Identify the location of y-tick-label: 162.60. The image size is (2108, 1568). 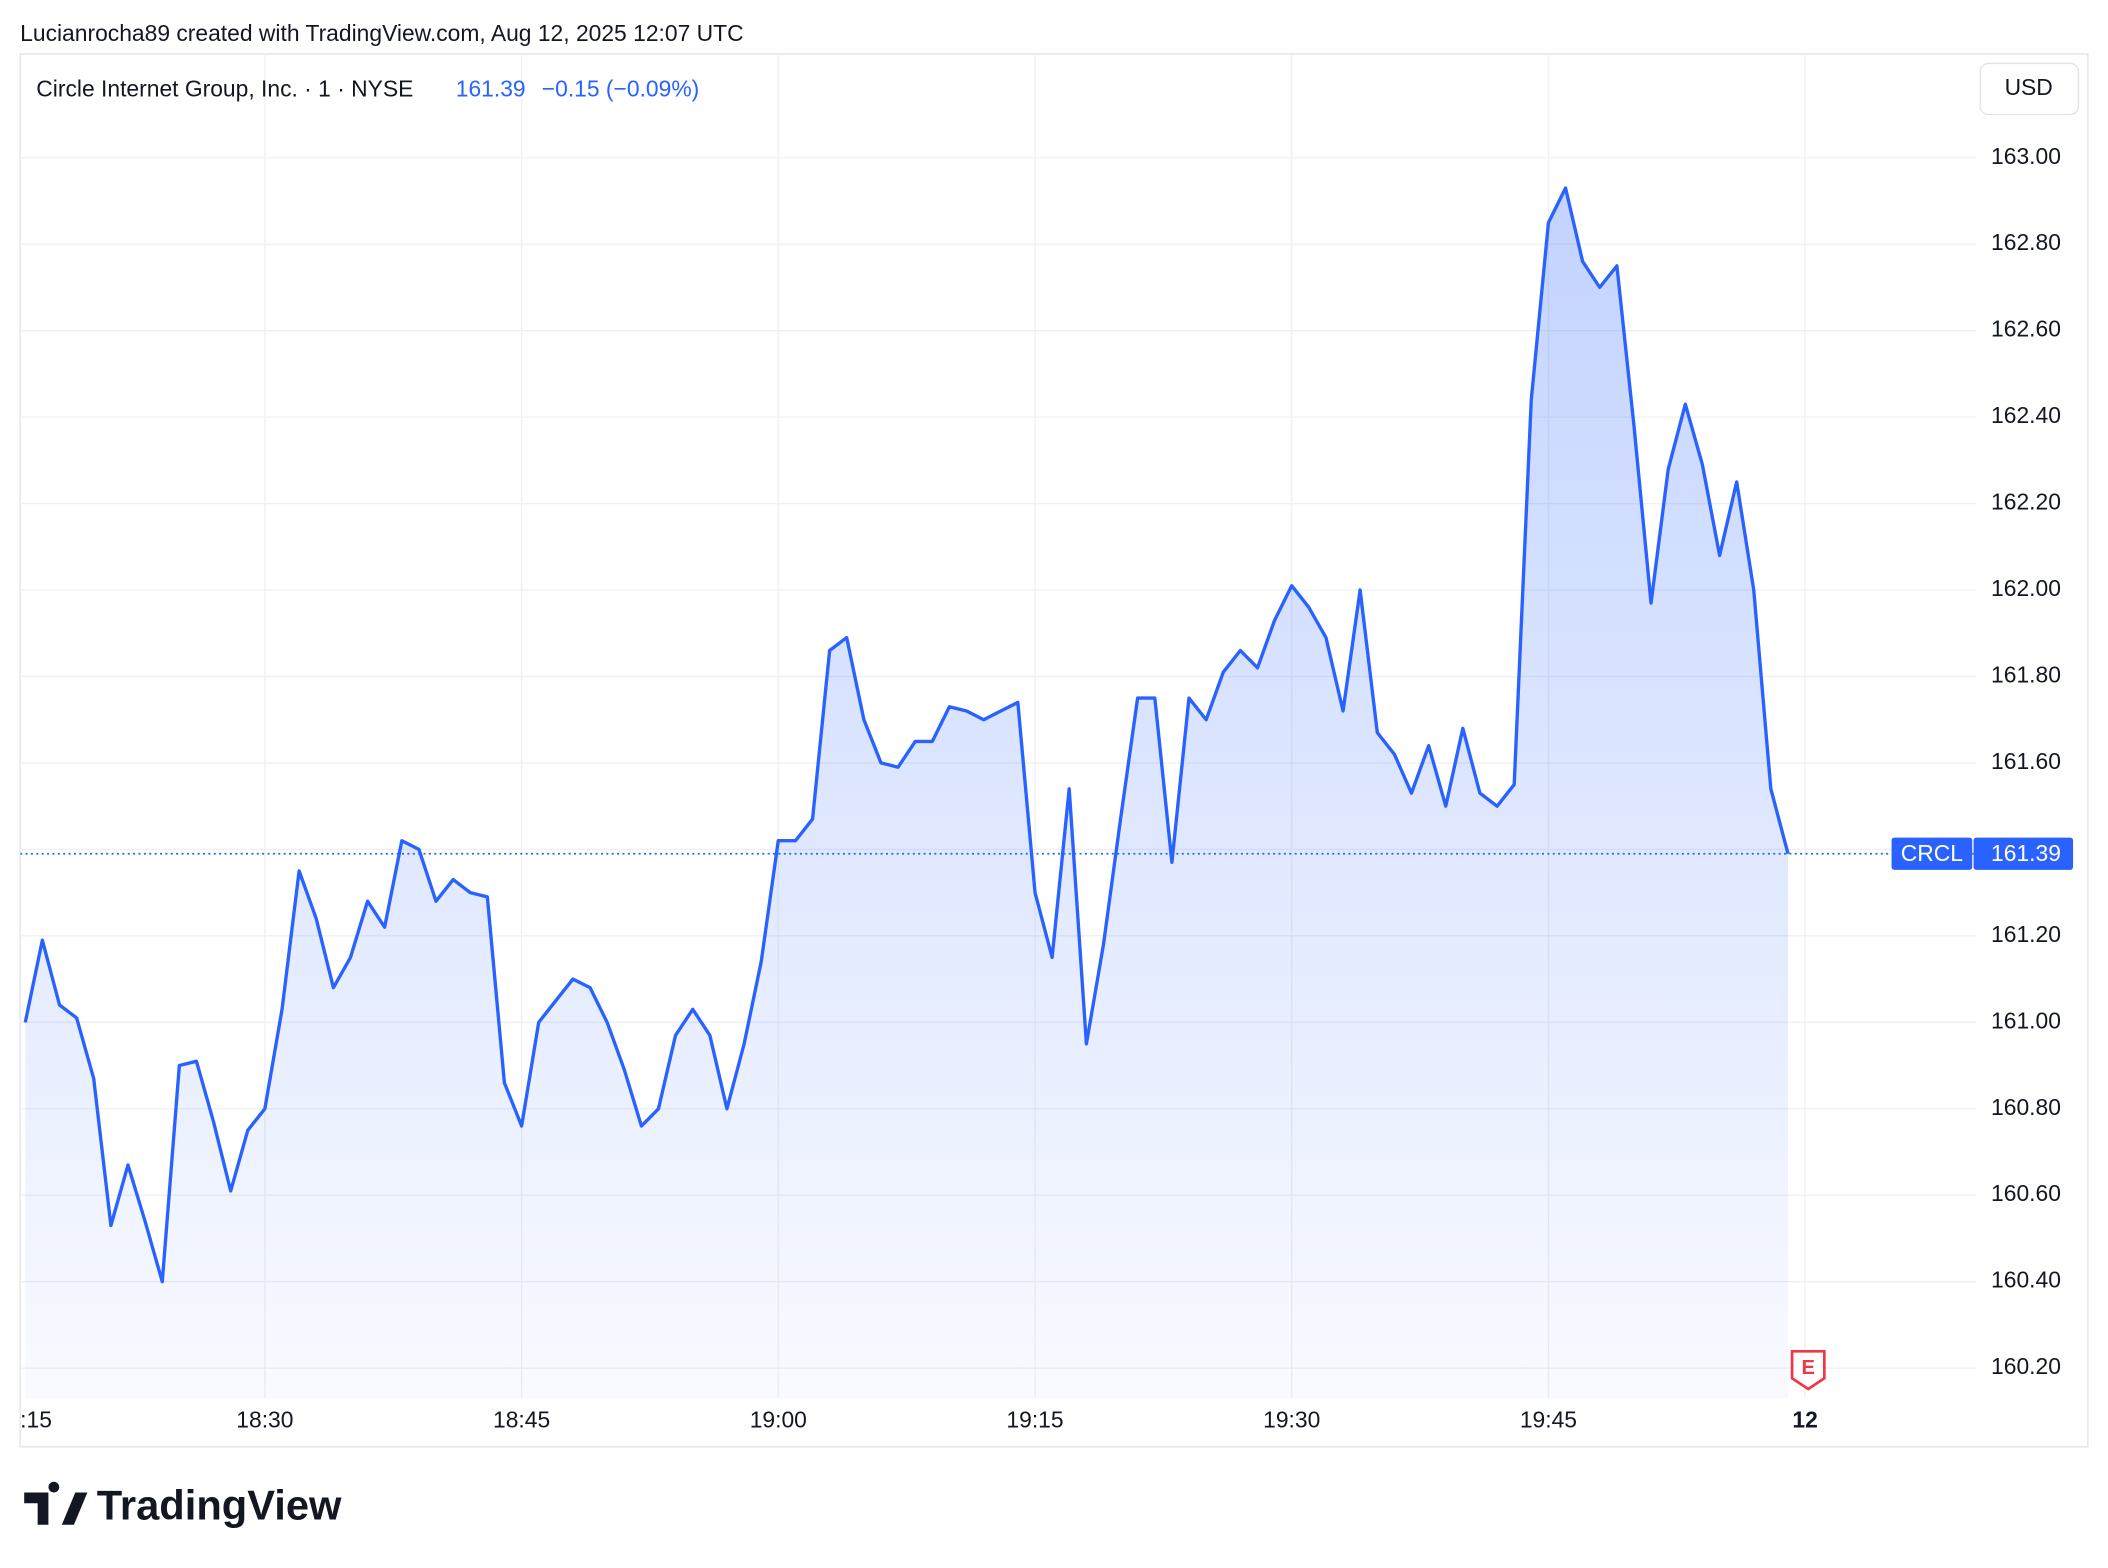
(2026, 329).